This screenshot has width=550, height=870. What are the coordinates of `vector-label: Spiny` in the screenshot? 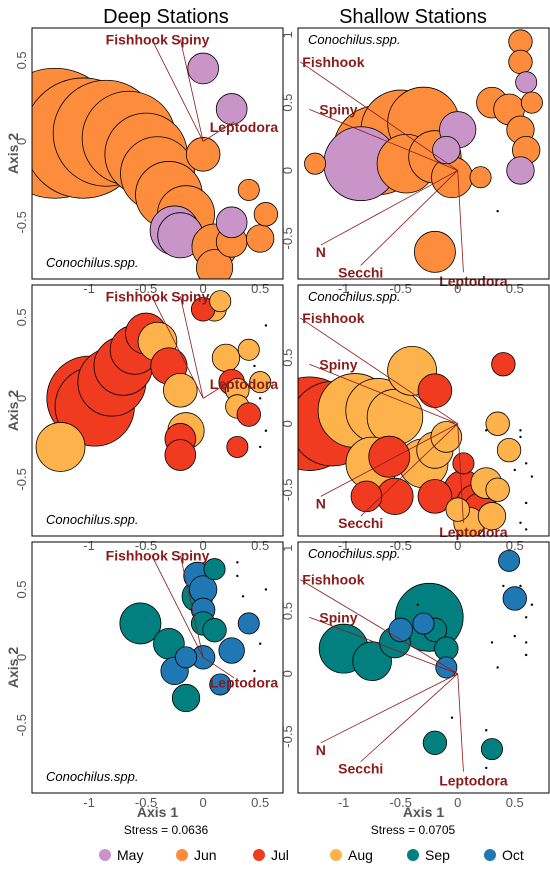 It's located at (338, 364).